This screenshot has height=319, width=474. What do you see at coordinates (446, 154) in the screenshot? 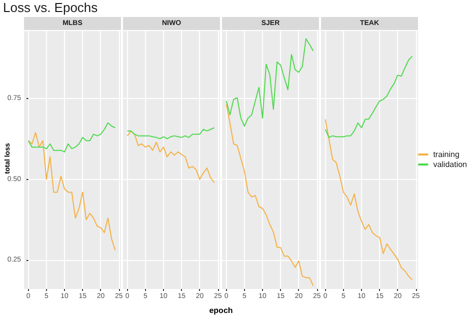
I see `legend-label: training` at bounding box center [446, 154].